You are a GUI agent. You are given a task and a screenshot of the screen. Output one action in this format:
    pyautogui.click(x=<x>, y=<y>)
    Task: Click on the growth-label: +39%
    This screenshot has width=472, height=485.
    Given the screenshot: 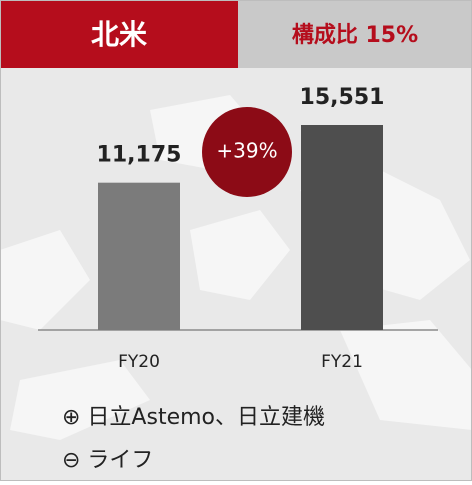 What is the action you would take?
    pyautogui.click(x=246, y=151)
    